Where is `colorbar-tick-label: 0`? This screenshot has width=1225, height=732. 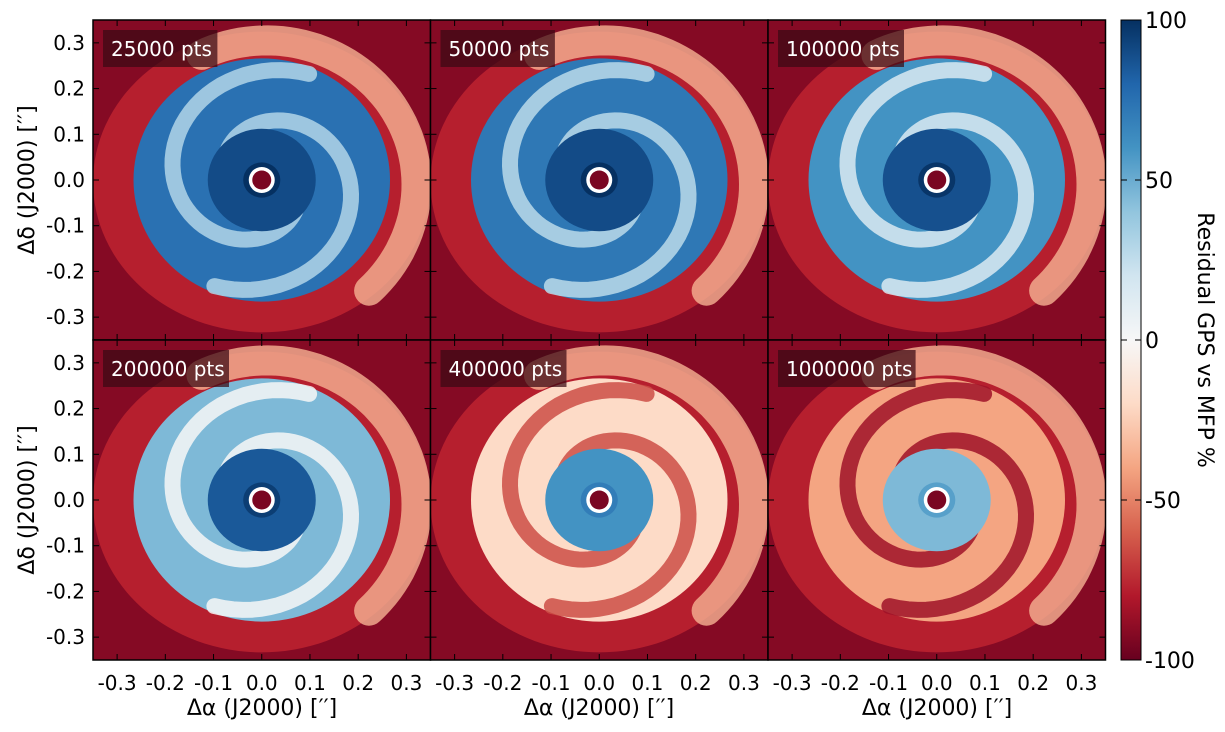 colorbar-tick-label: 0 is located at coordinates (1152, 341).